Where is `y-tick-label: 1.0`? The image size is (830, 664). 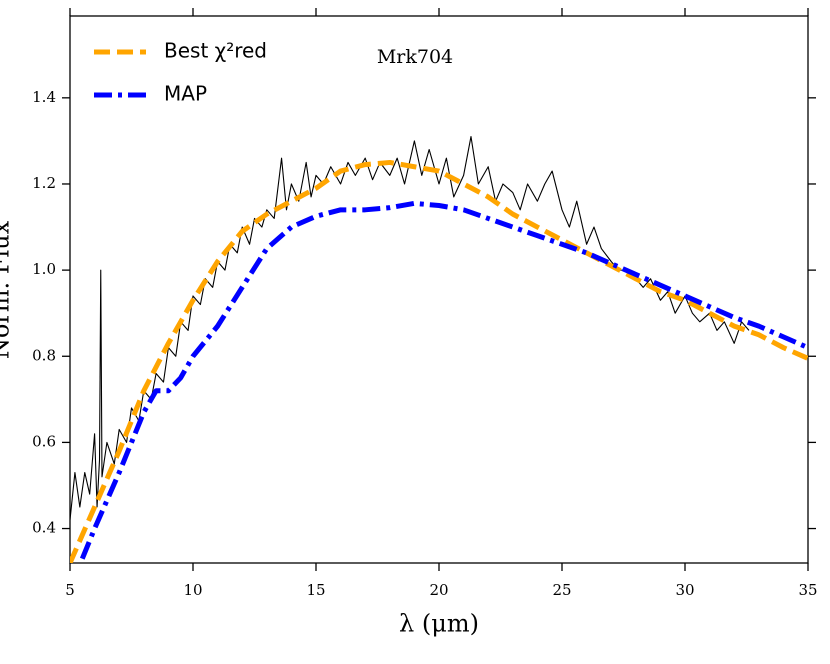
y-tick-label: 1.0 is located at coordinates (44, 269).